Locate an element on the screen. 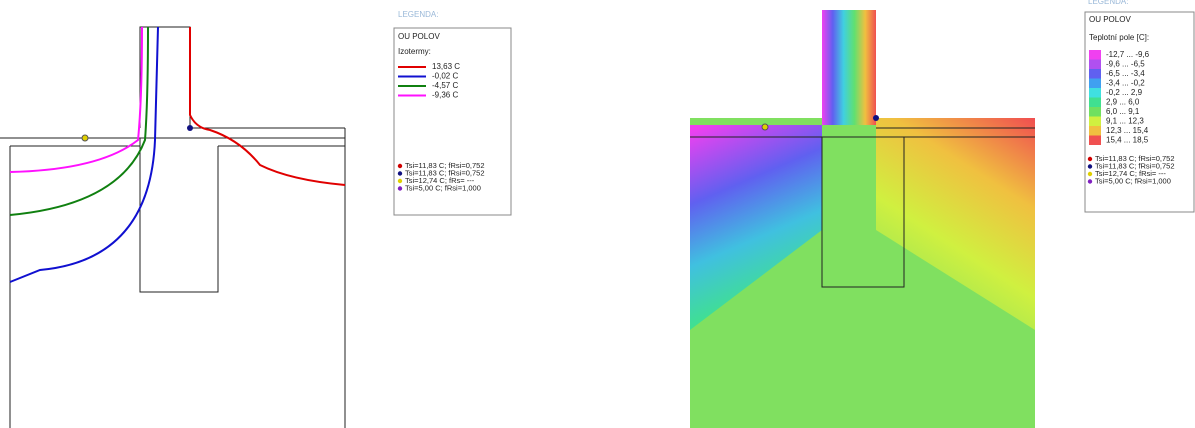 This screenshot has height=428, width=1195. range-label: 15,4 ... 18,5 is located at coordinates (1127, 140).